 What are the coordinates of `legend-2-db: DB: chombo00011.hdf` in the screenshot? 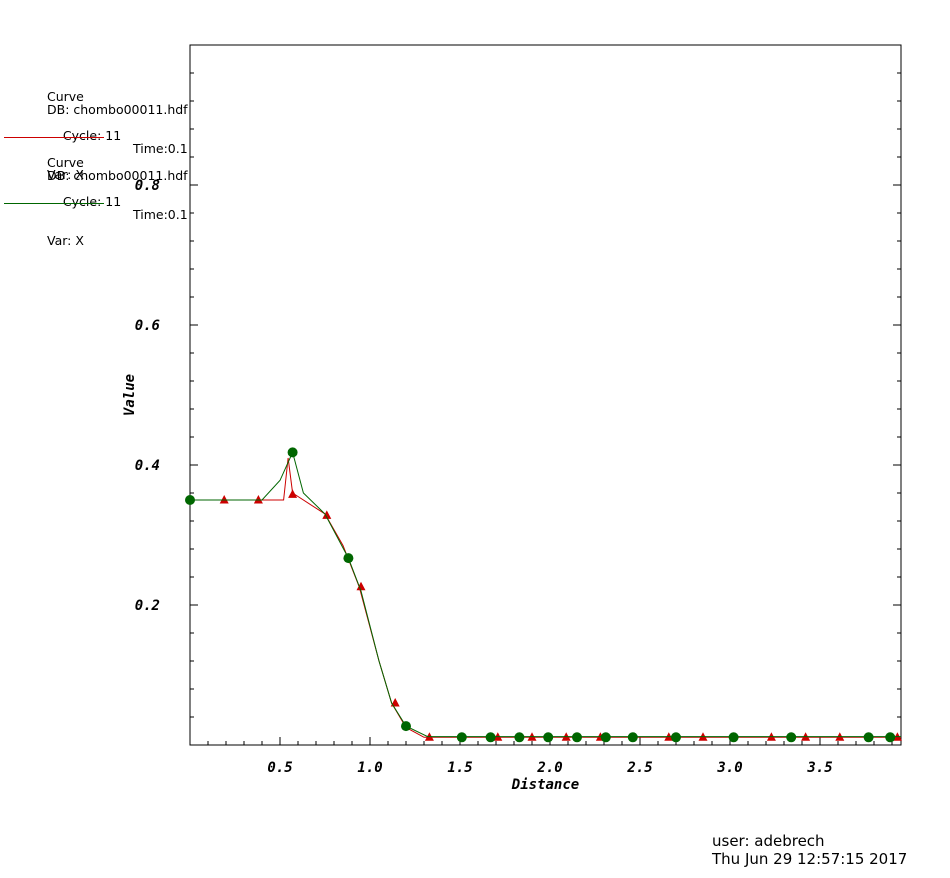 It's located at (117, 175).